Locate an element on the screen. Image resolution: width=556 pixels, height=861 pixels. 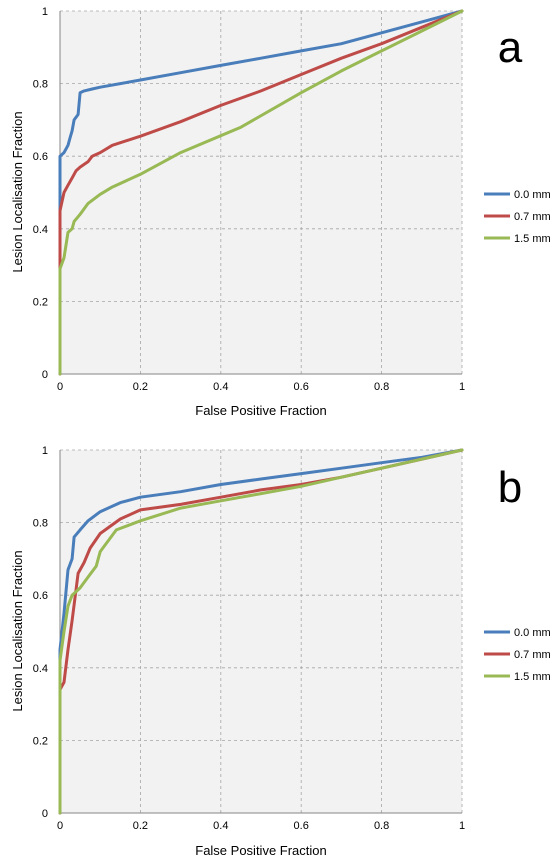
panel-letter: a is located at coordinates (510, 47).